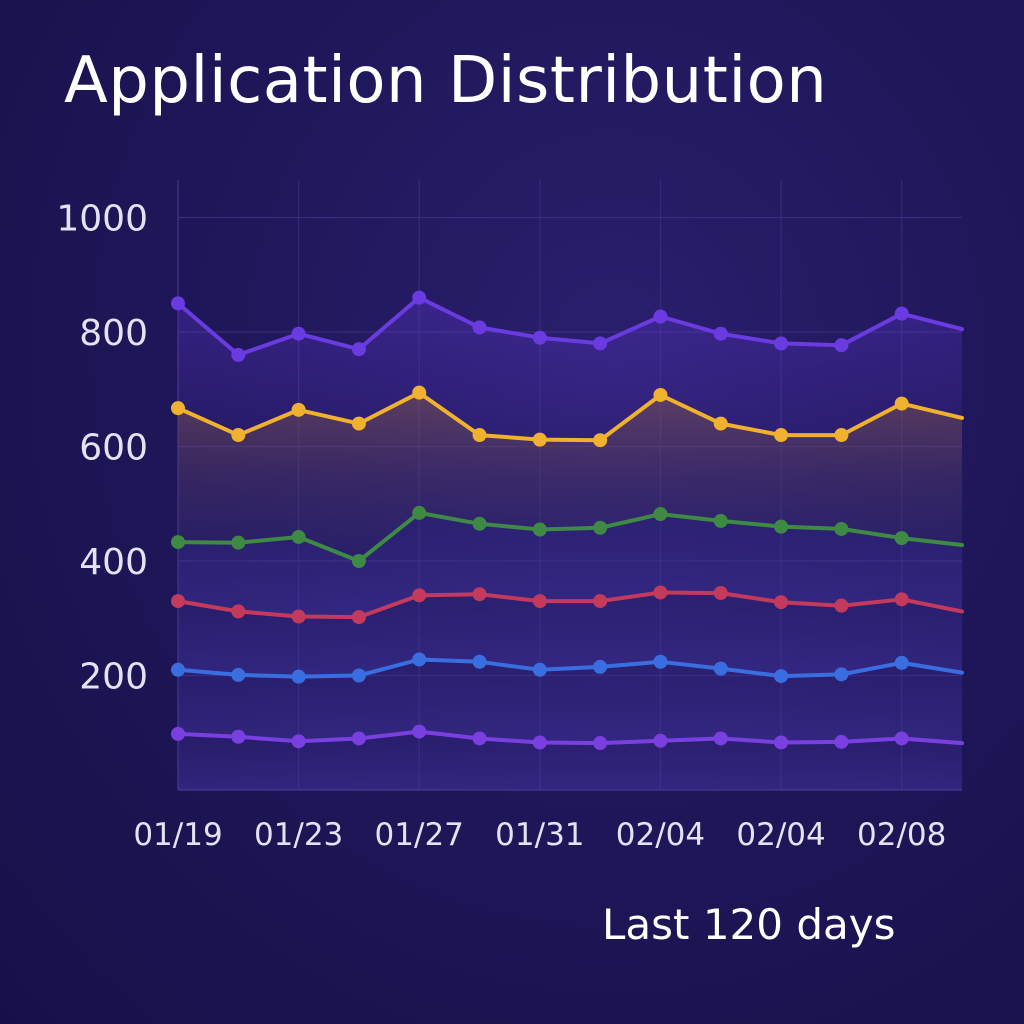 The image size is (1024, 1024). I want to click on x-tick-label-5: 02/04, so click(780, 835).